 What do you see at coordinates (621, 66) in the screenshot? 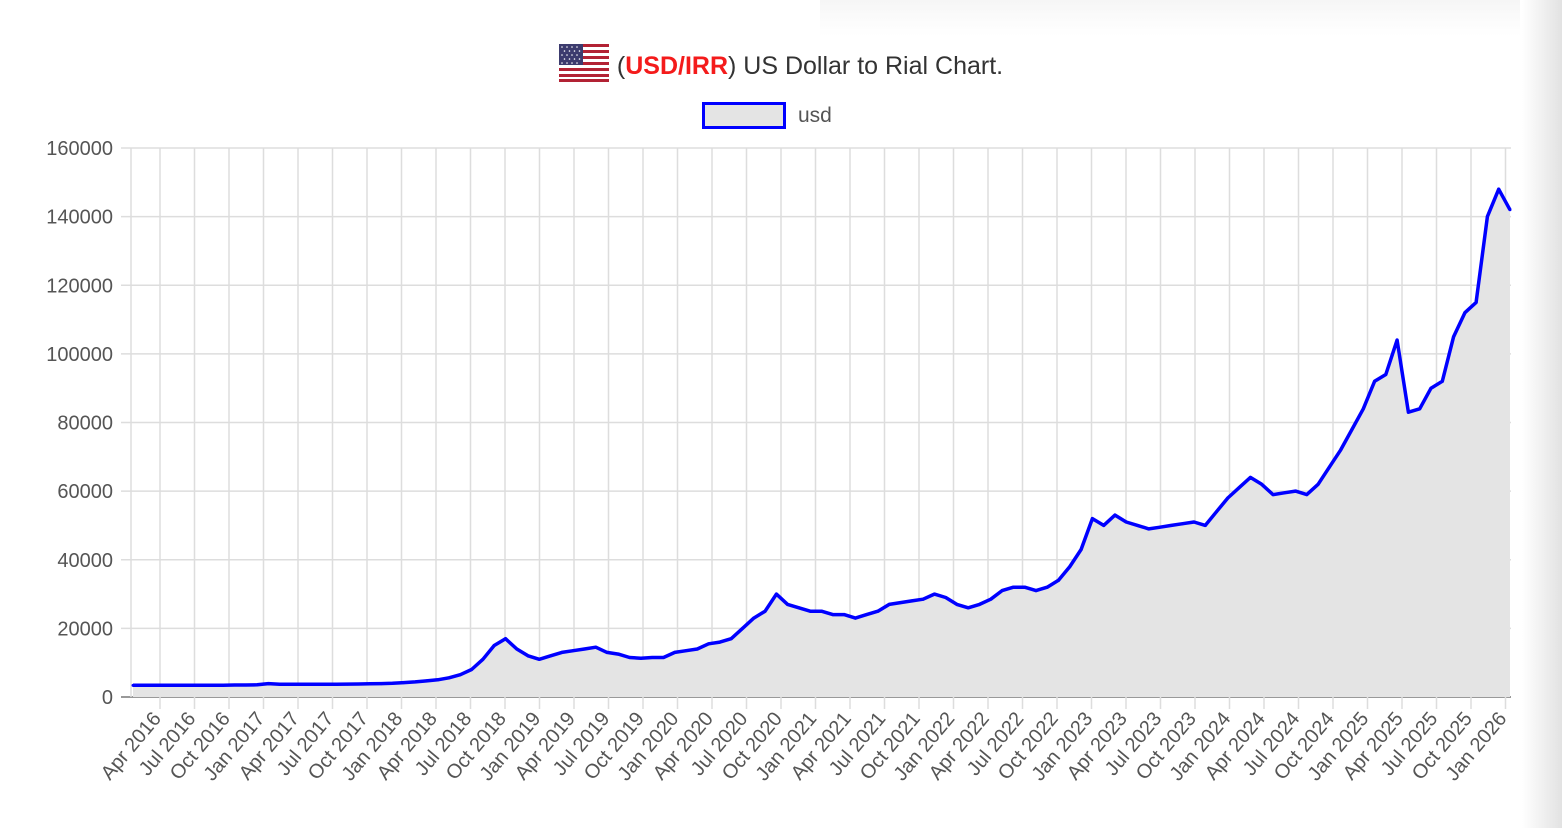
I see `title-prefix: (` at bounding box center [621, 66].